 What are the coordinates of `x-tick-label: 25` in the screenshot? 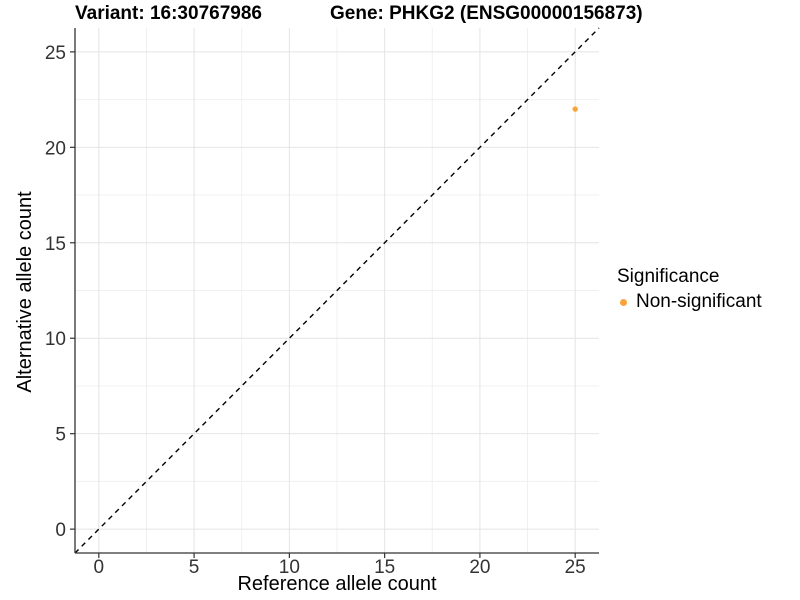 It's located at (575, 567).